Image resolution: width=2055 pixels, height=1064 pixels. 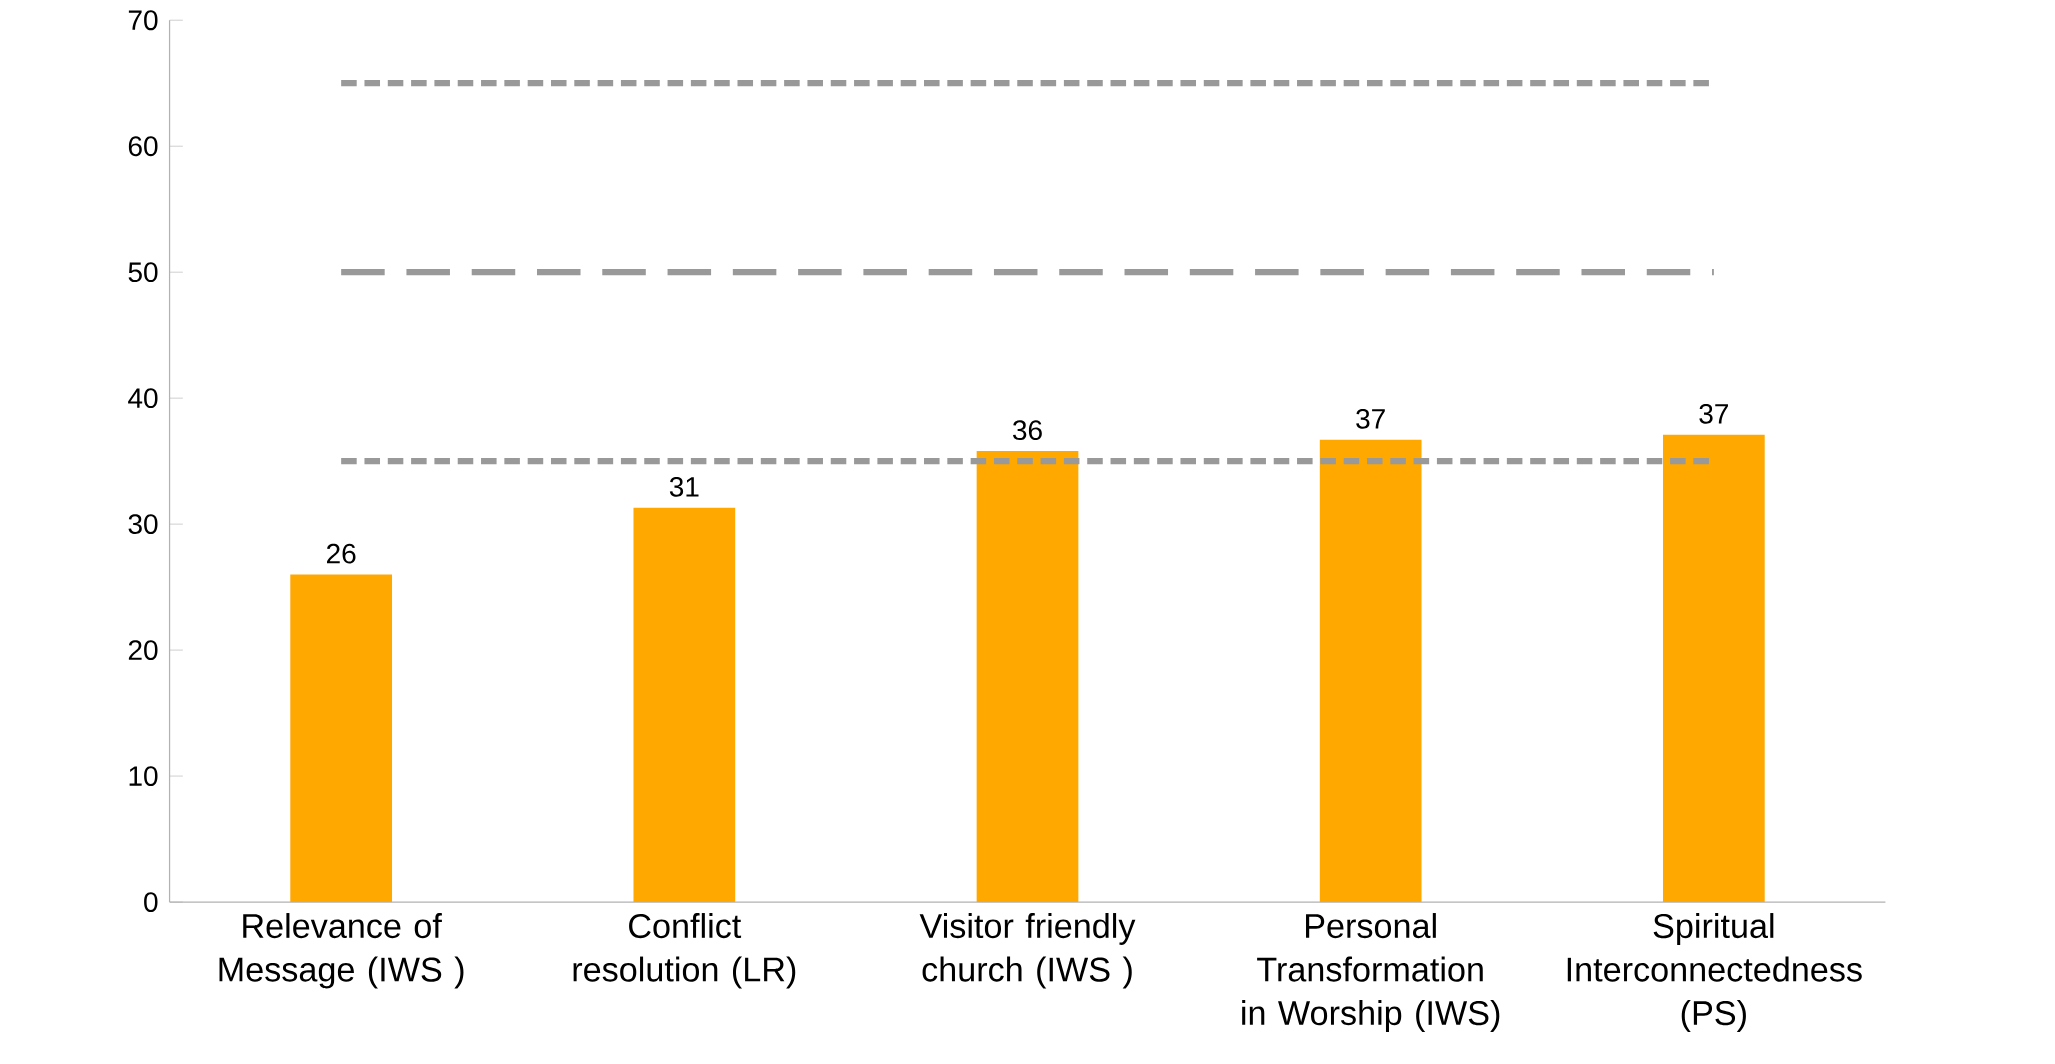 What do you see at coordinates (143, 20) in the screenshot?
I see `y-tick-label: 70` at bounding box center [143, 20].